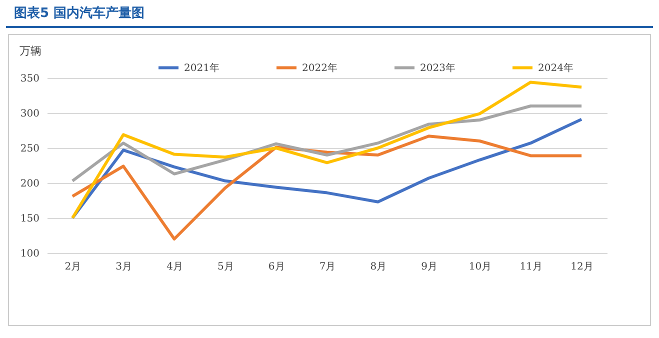 This screenshot has height=338, width=659. Describe the element at coordinates (73, 267) in the screenshot. I see `x-tick-label: 2月` at that location.